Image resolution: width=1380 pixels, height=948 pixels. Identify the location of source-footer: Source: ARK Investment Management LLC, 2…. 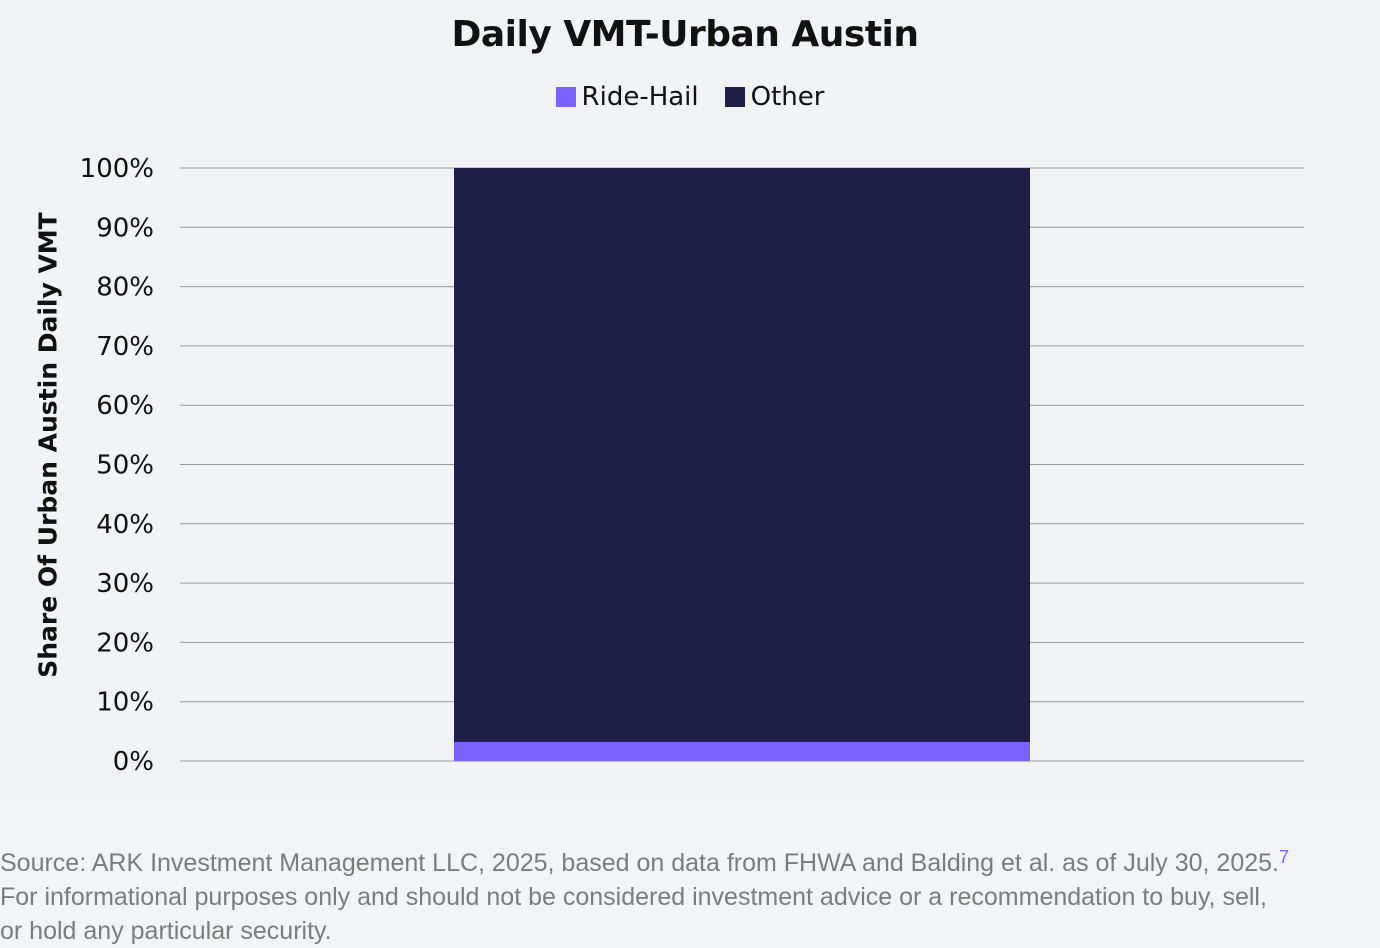
(690, 894).